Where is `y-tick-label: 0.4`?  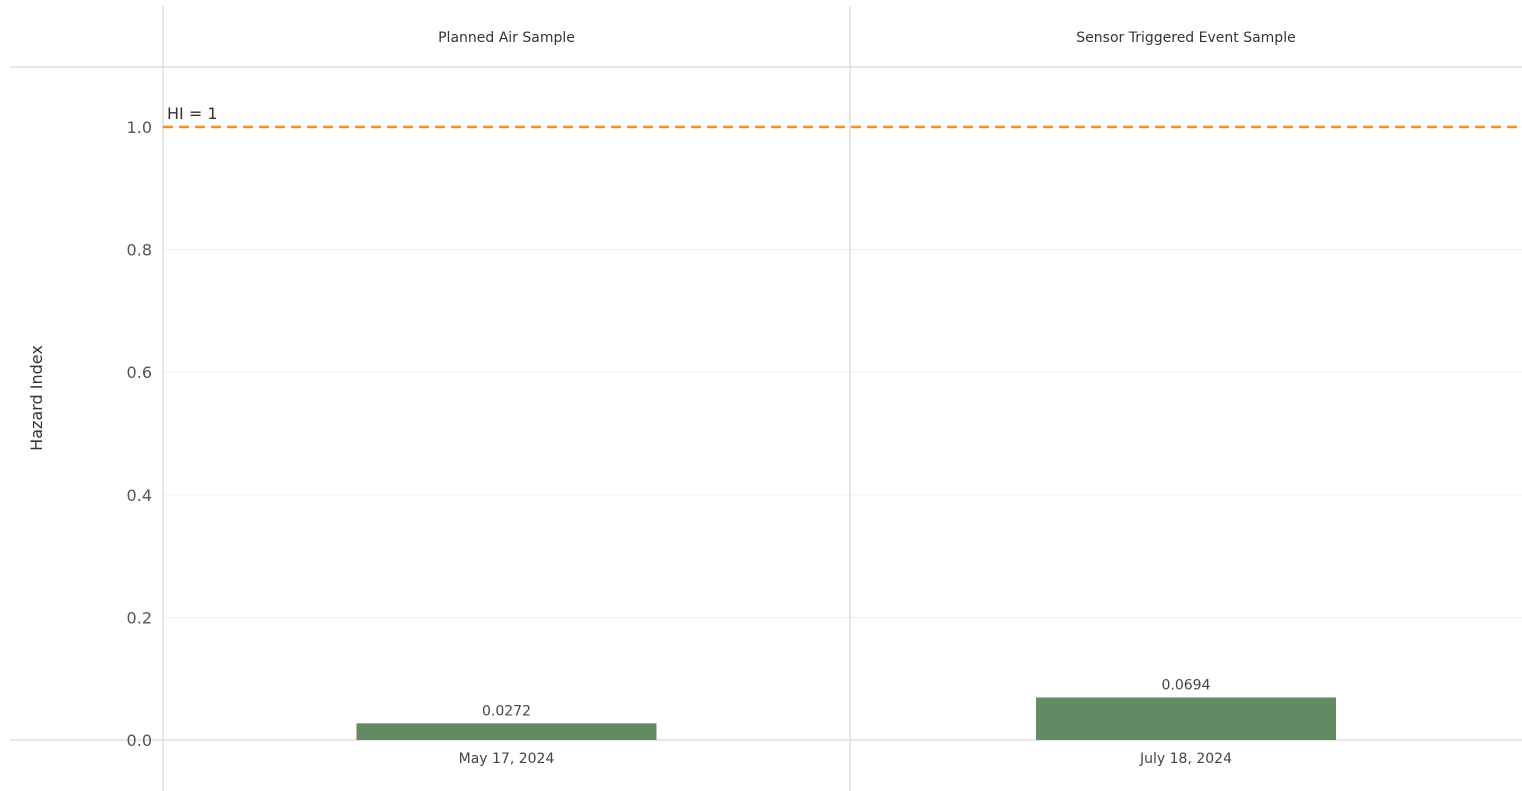 y-tick-label: 0.4 is located at coordinates (139, 495).